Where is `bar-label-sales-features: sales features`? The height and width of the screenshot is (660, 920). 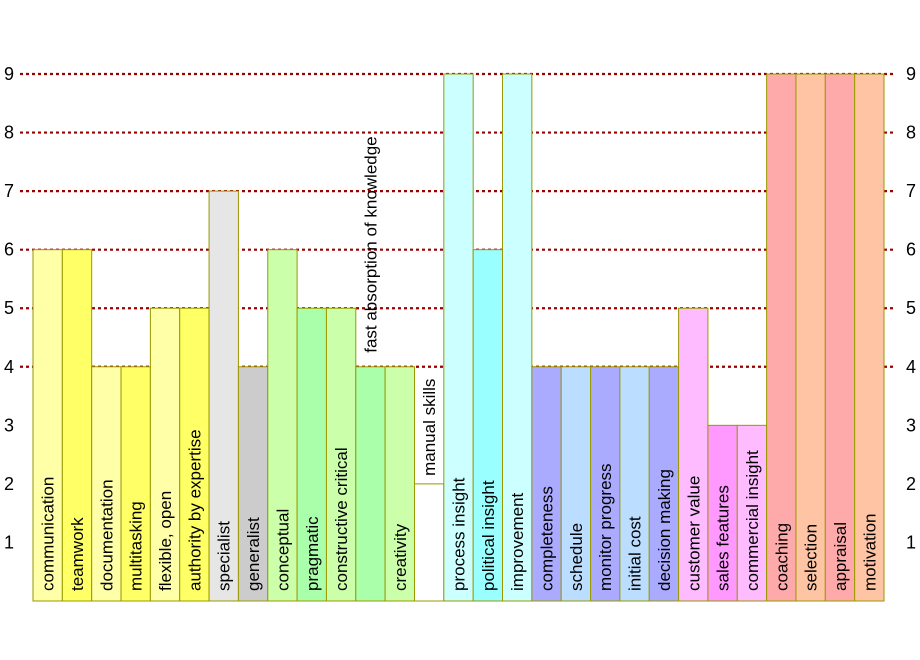 bar-label-sales-features: sales features is located at coordinates (723, 538).